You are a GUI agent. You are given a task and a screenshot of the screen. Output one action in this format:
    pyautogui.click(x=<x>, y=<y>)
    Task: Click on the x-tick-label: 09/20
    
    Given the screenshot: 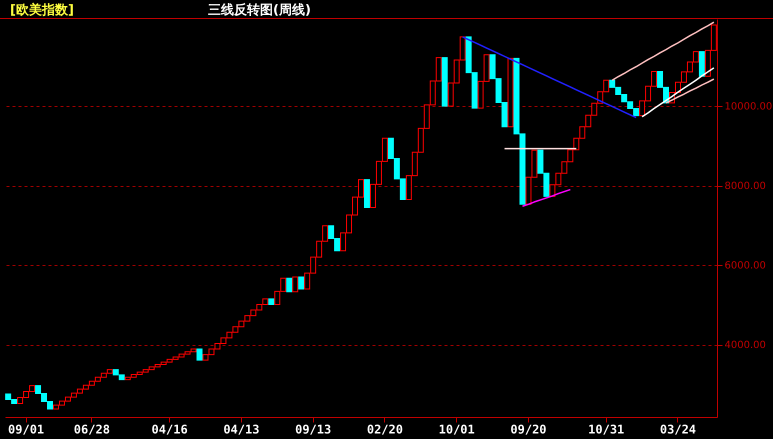 What is the action you would take?
    pyautogui.click(x=528, y=429)
    